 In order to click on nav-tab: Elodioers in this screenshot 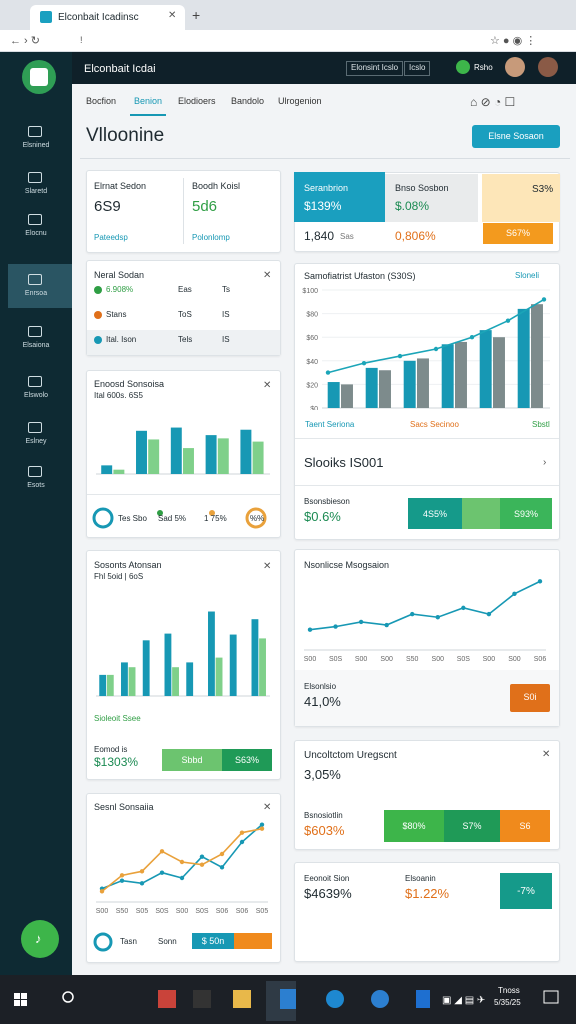, I will do `click(197, 101)`.